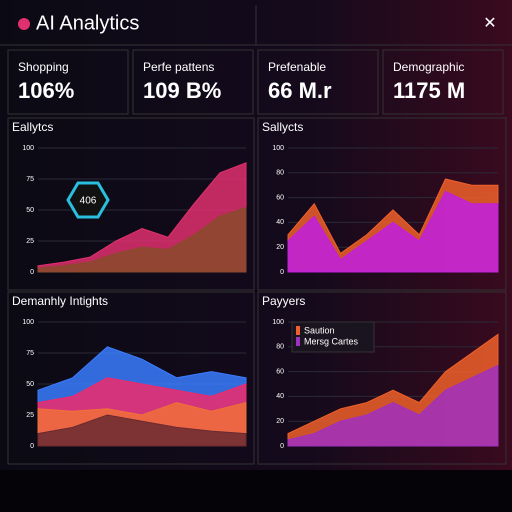 The height and width of the screenshot is (512, 512). Describe the element at coordinates (282, 127) in the screenshot. I see `chart-title: Sallycts` at that location.